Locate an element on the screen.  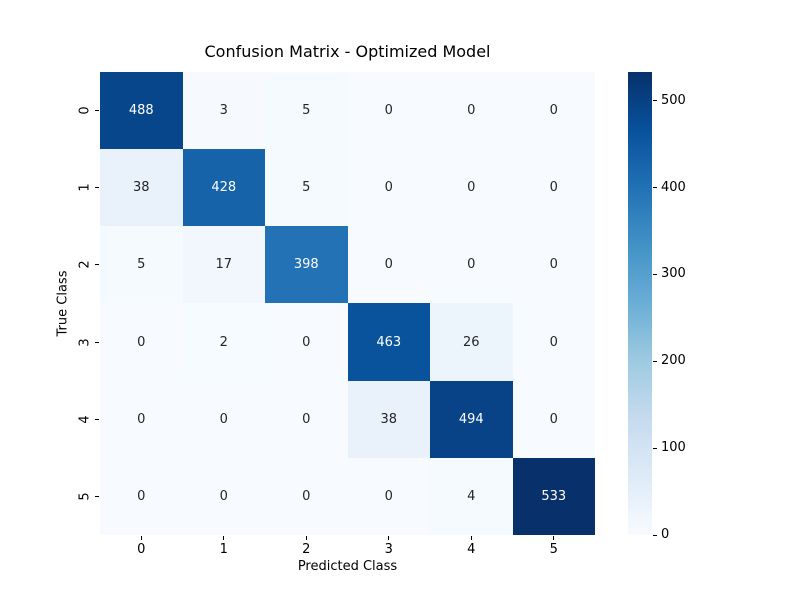
y-tick-label-text: 3 is located at coordinates (85, 342).